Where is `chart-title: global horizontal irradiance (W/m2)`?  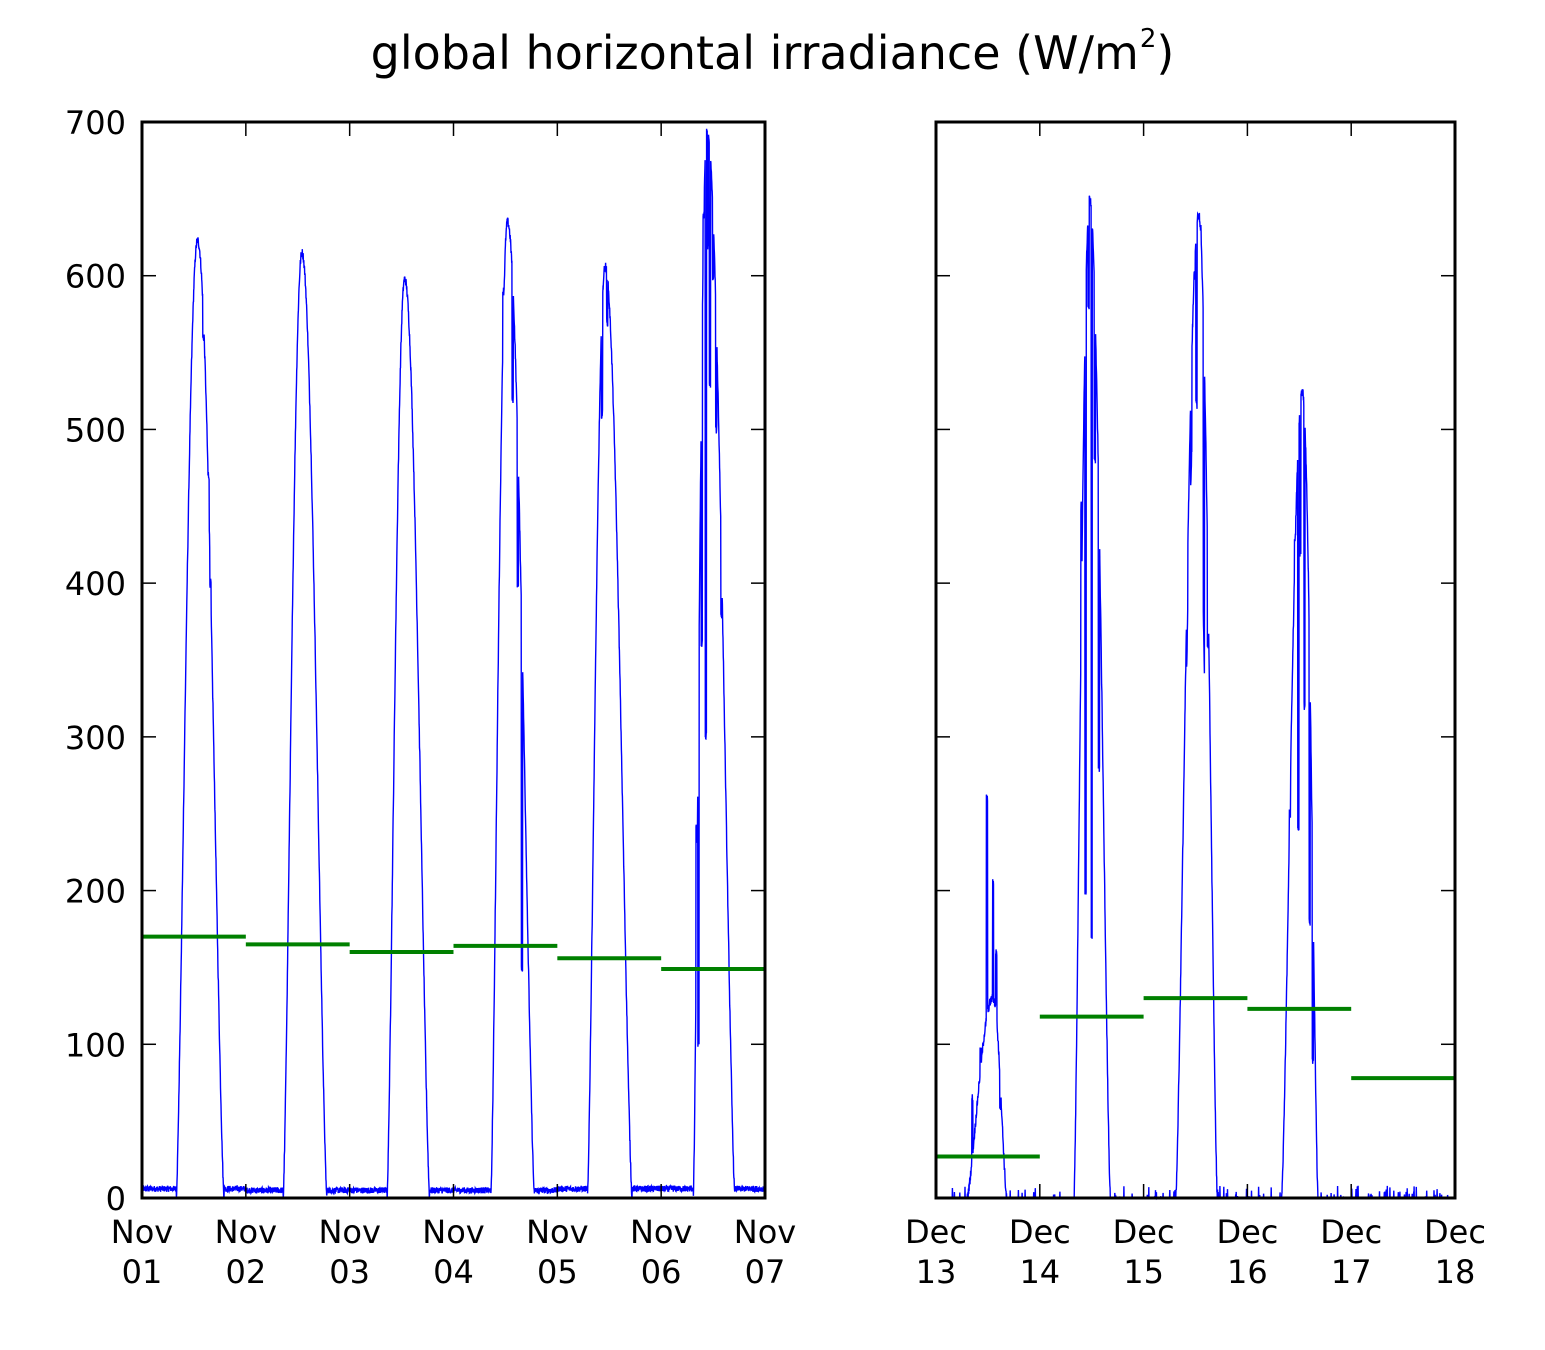
chart-title: global horizontal irradiance (W/m2) is located at coordinates (772, 52).